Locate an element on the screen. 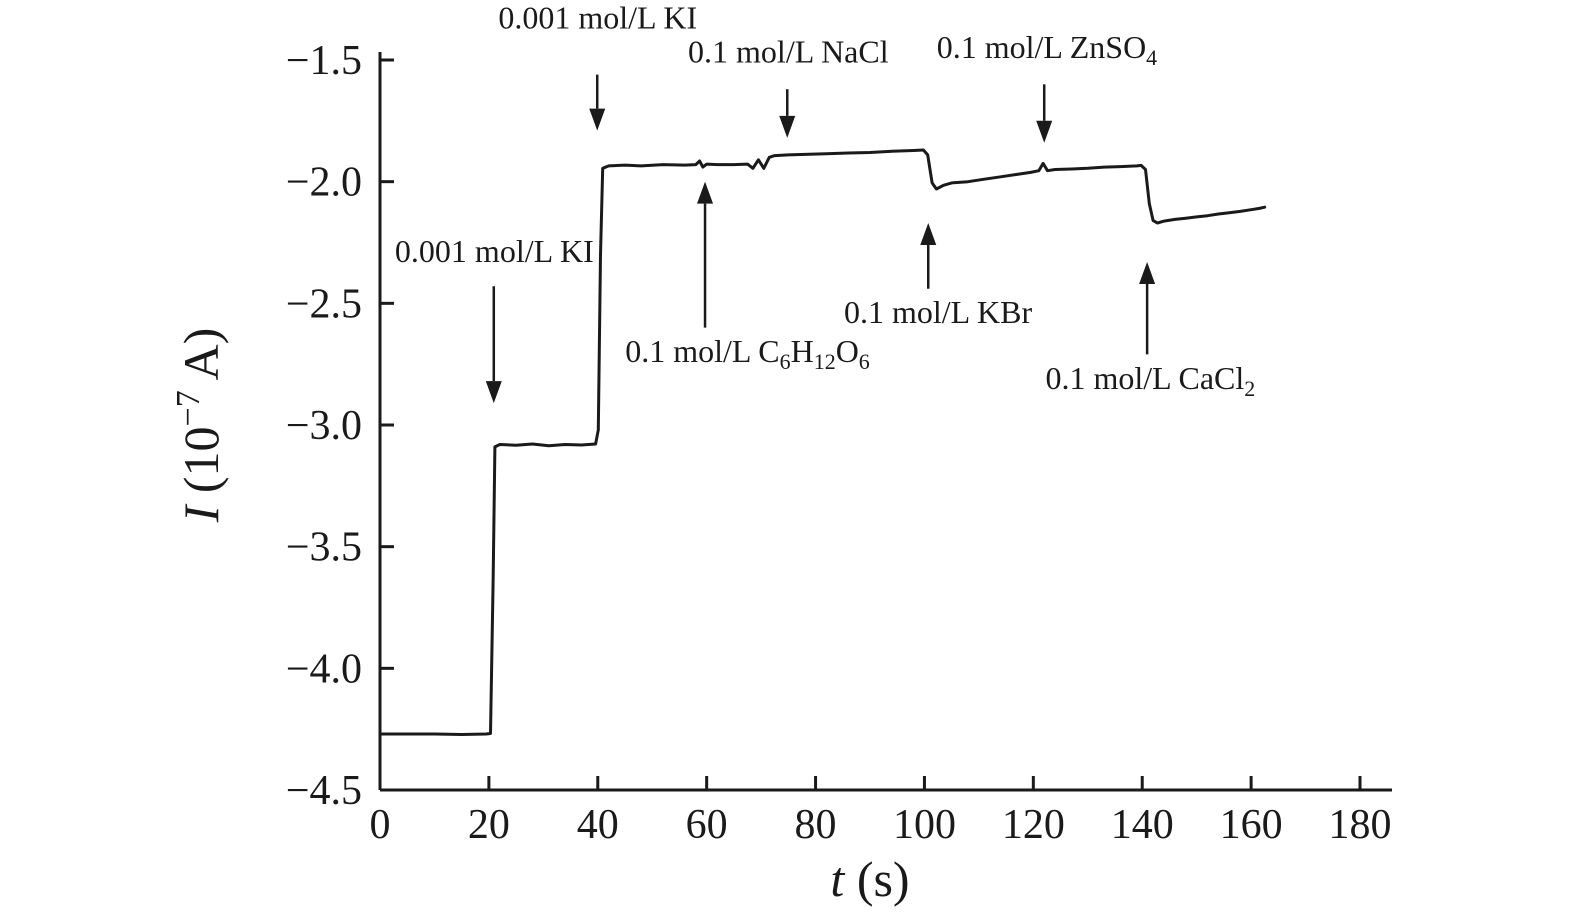  x-tick-label: 160 is located at coordinates (1251, 825).